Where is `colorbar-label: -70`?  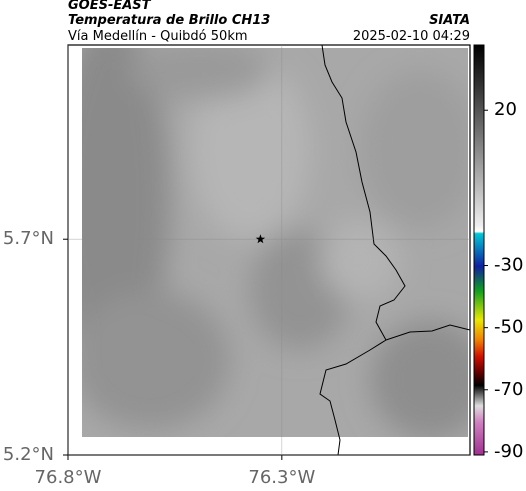 colorbar-label: -70 is located at coordinates (508, 389).